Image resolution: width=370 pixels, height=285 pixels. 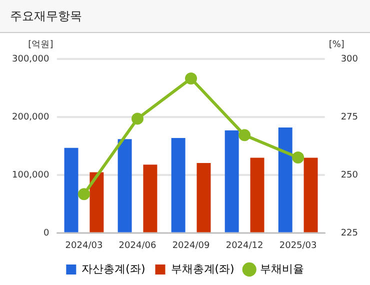 What do you see at coordinates (46, 233) in the screenshot?
I see `y-tick-label: 0` at bounding box center [46, 233].